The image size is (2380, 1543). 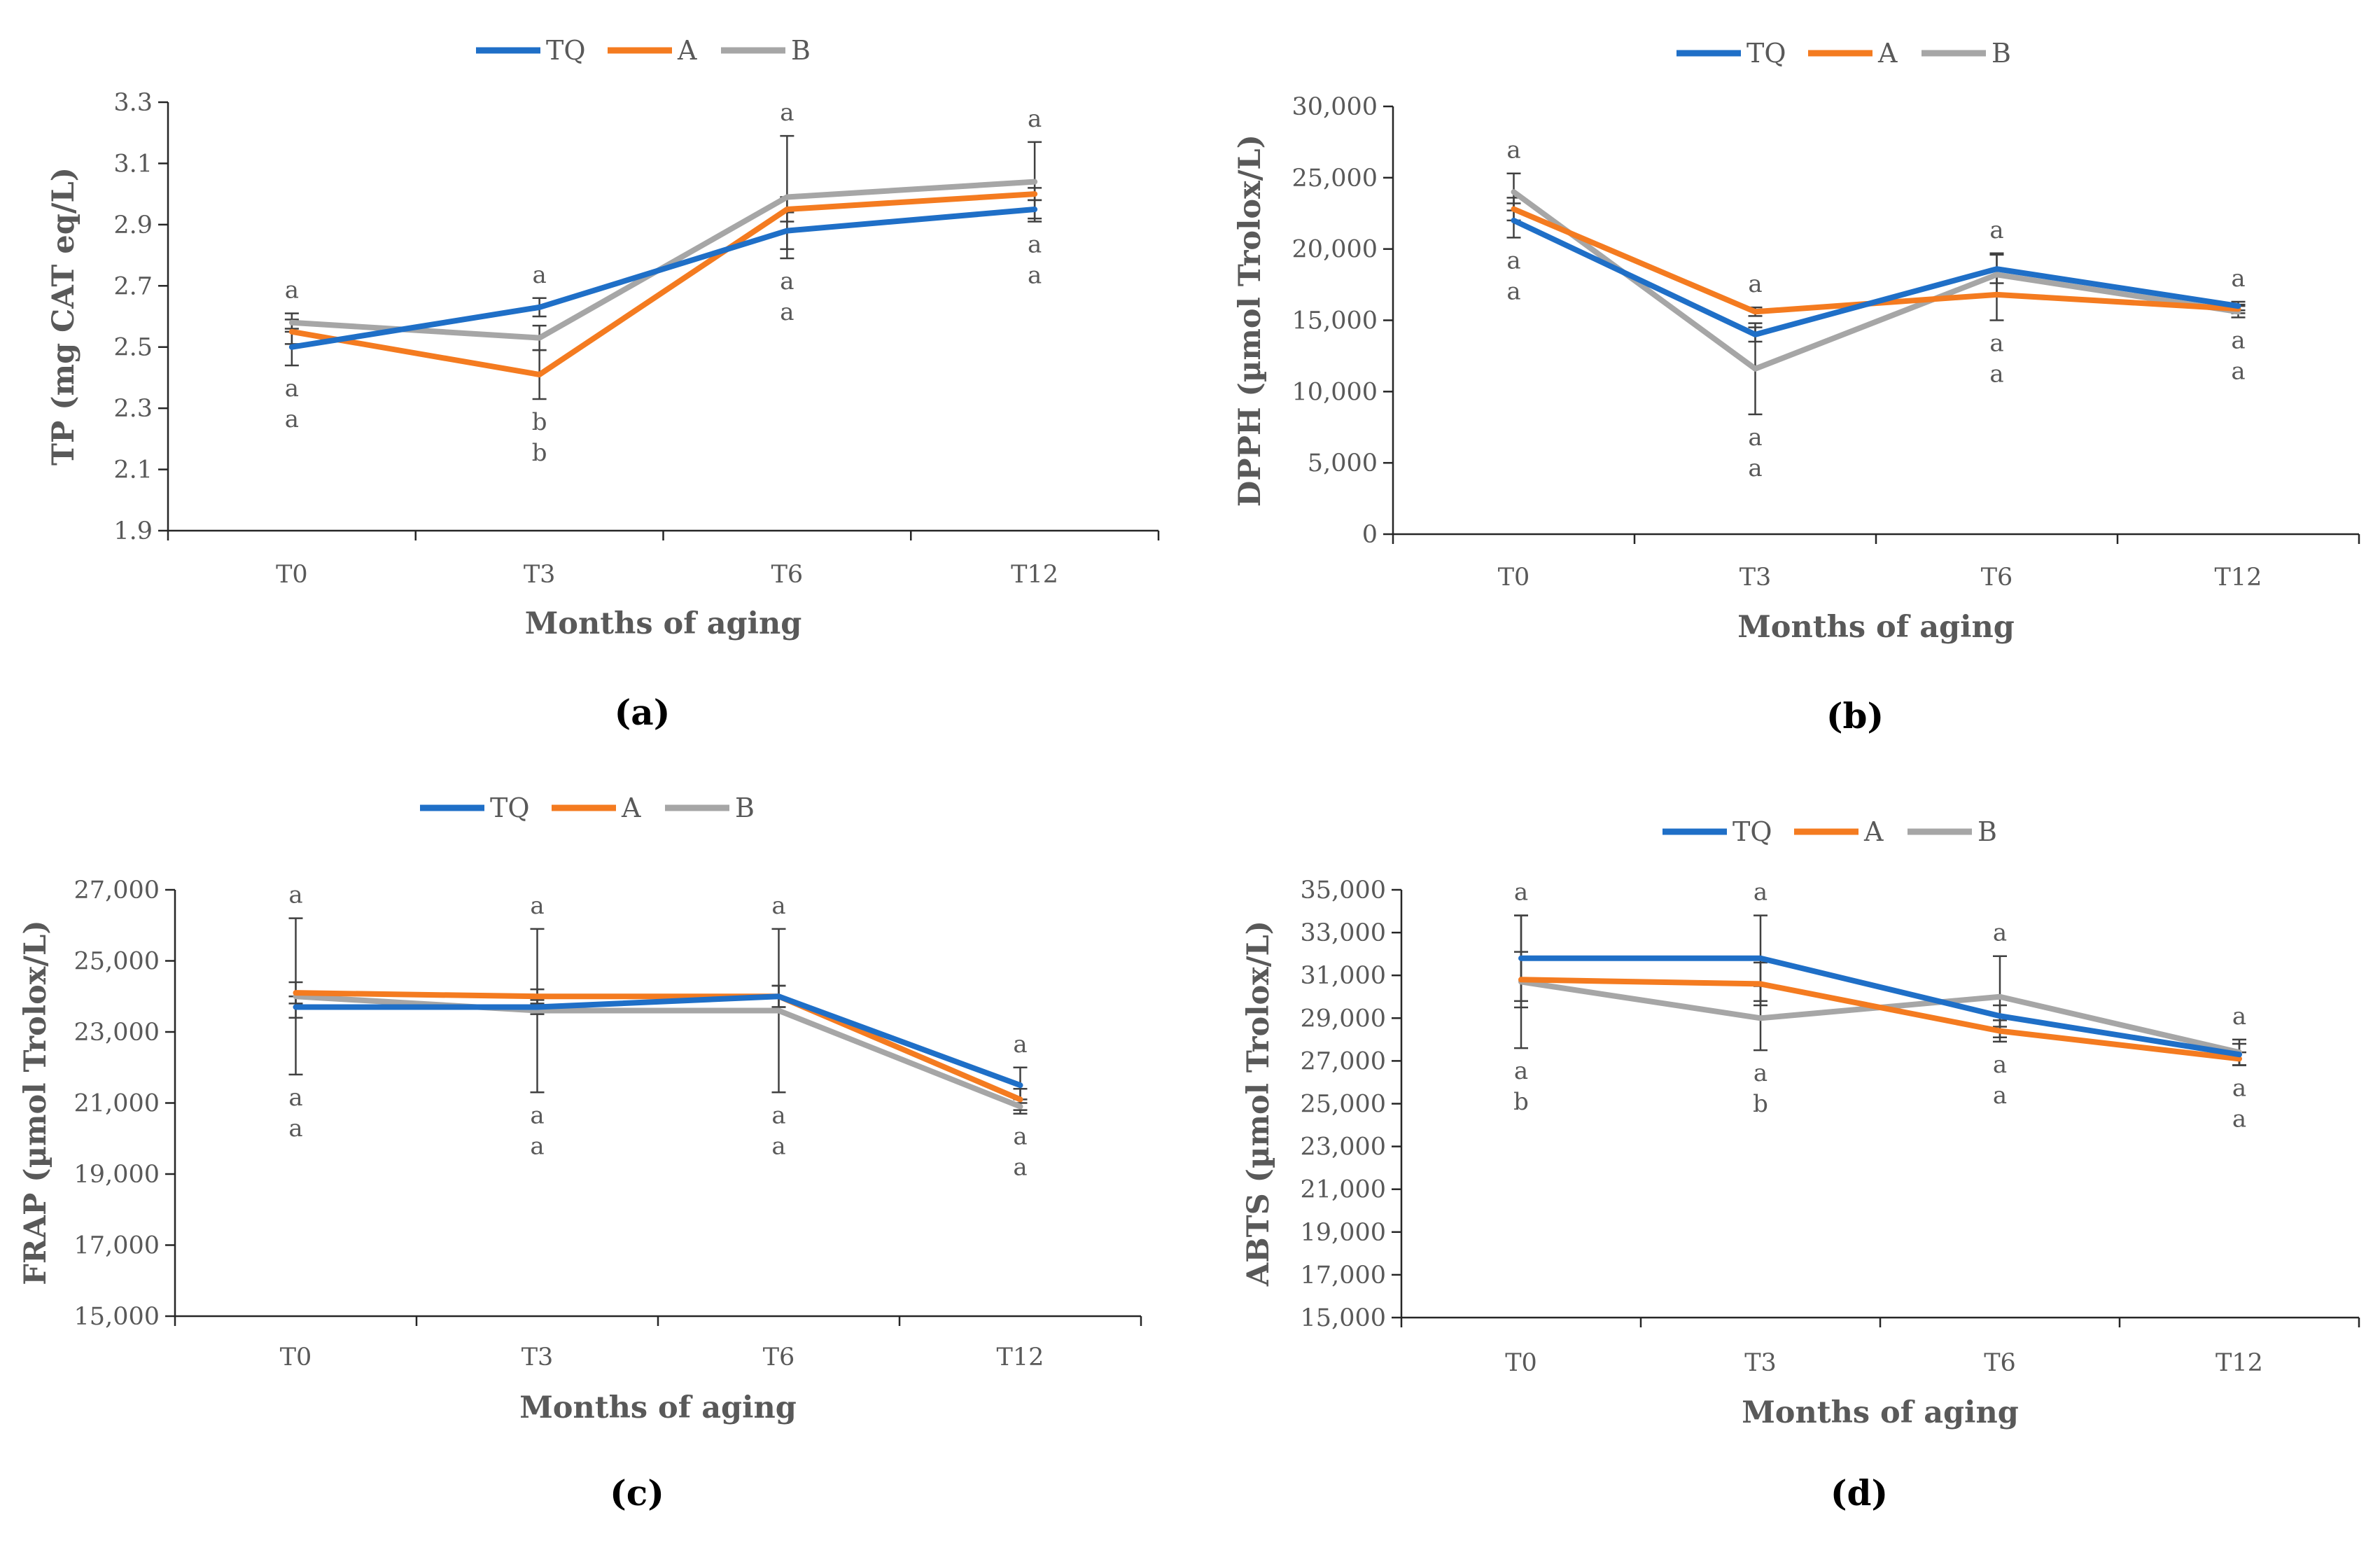 I want to click on y-tick-label: 2.1, so click(x=133, y=470).